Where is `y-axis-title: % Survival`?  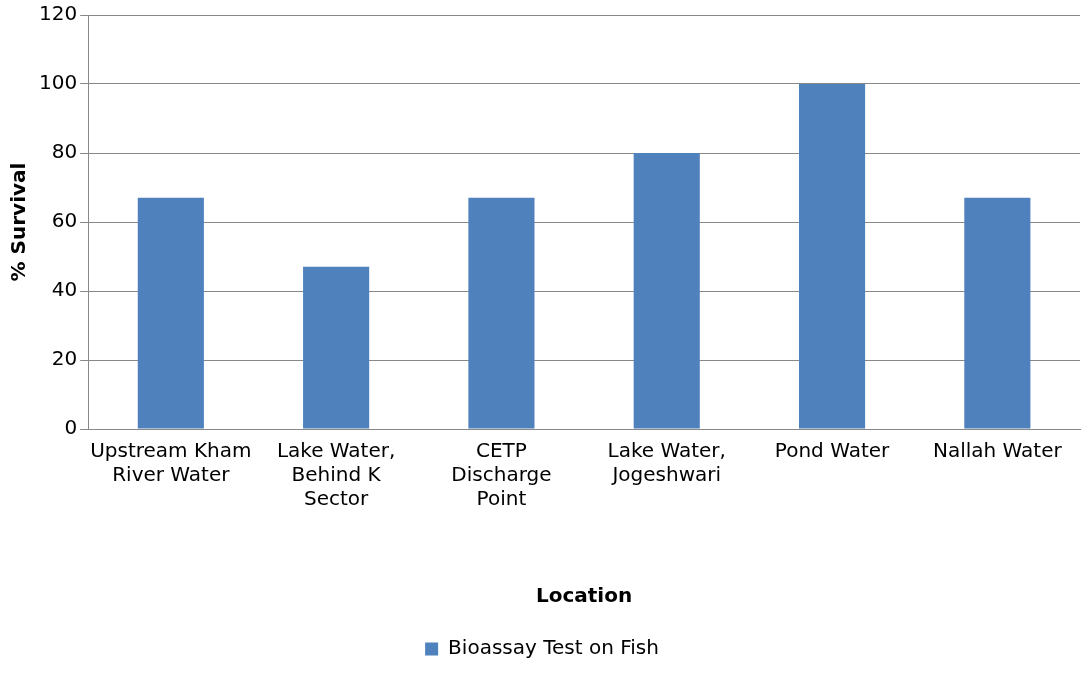 y-axis-title: % Survival is located at coordinates (18, 222).